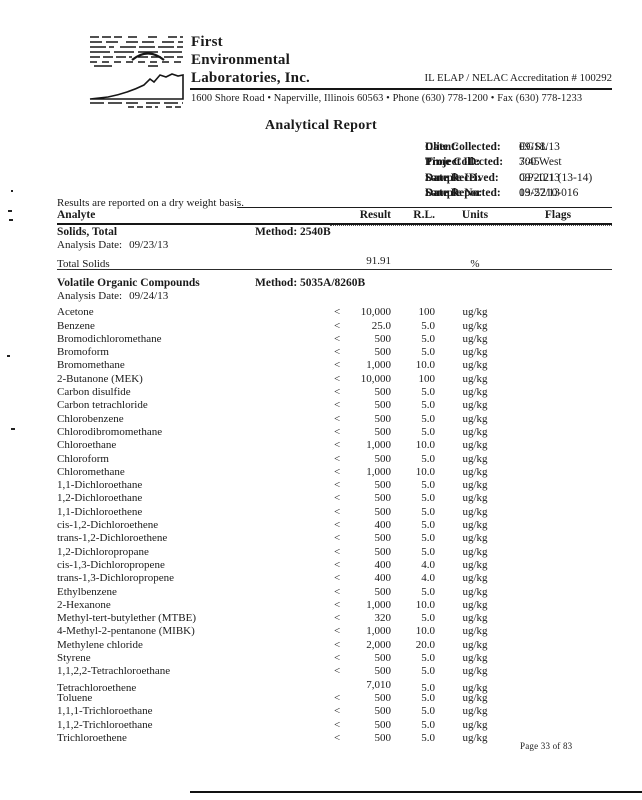  Describe the element at coordinates (251, 78) in the screenshot. I see `company-name-line: Laboratories, Inc.` at that location.